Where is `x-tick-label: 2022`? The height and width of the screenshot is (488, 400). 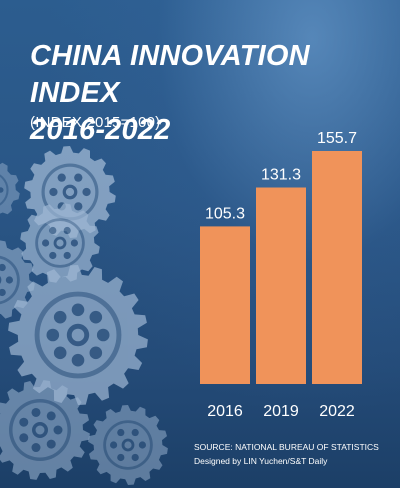 x-tick-label: 2022 is located at coordinates (337, 411).